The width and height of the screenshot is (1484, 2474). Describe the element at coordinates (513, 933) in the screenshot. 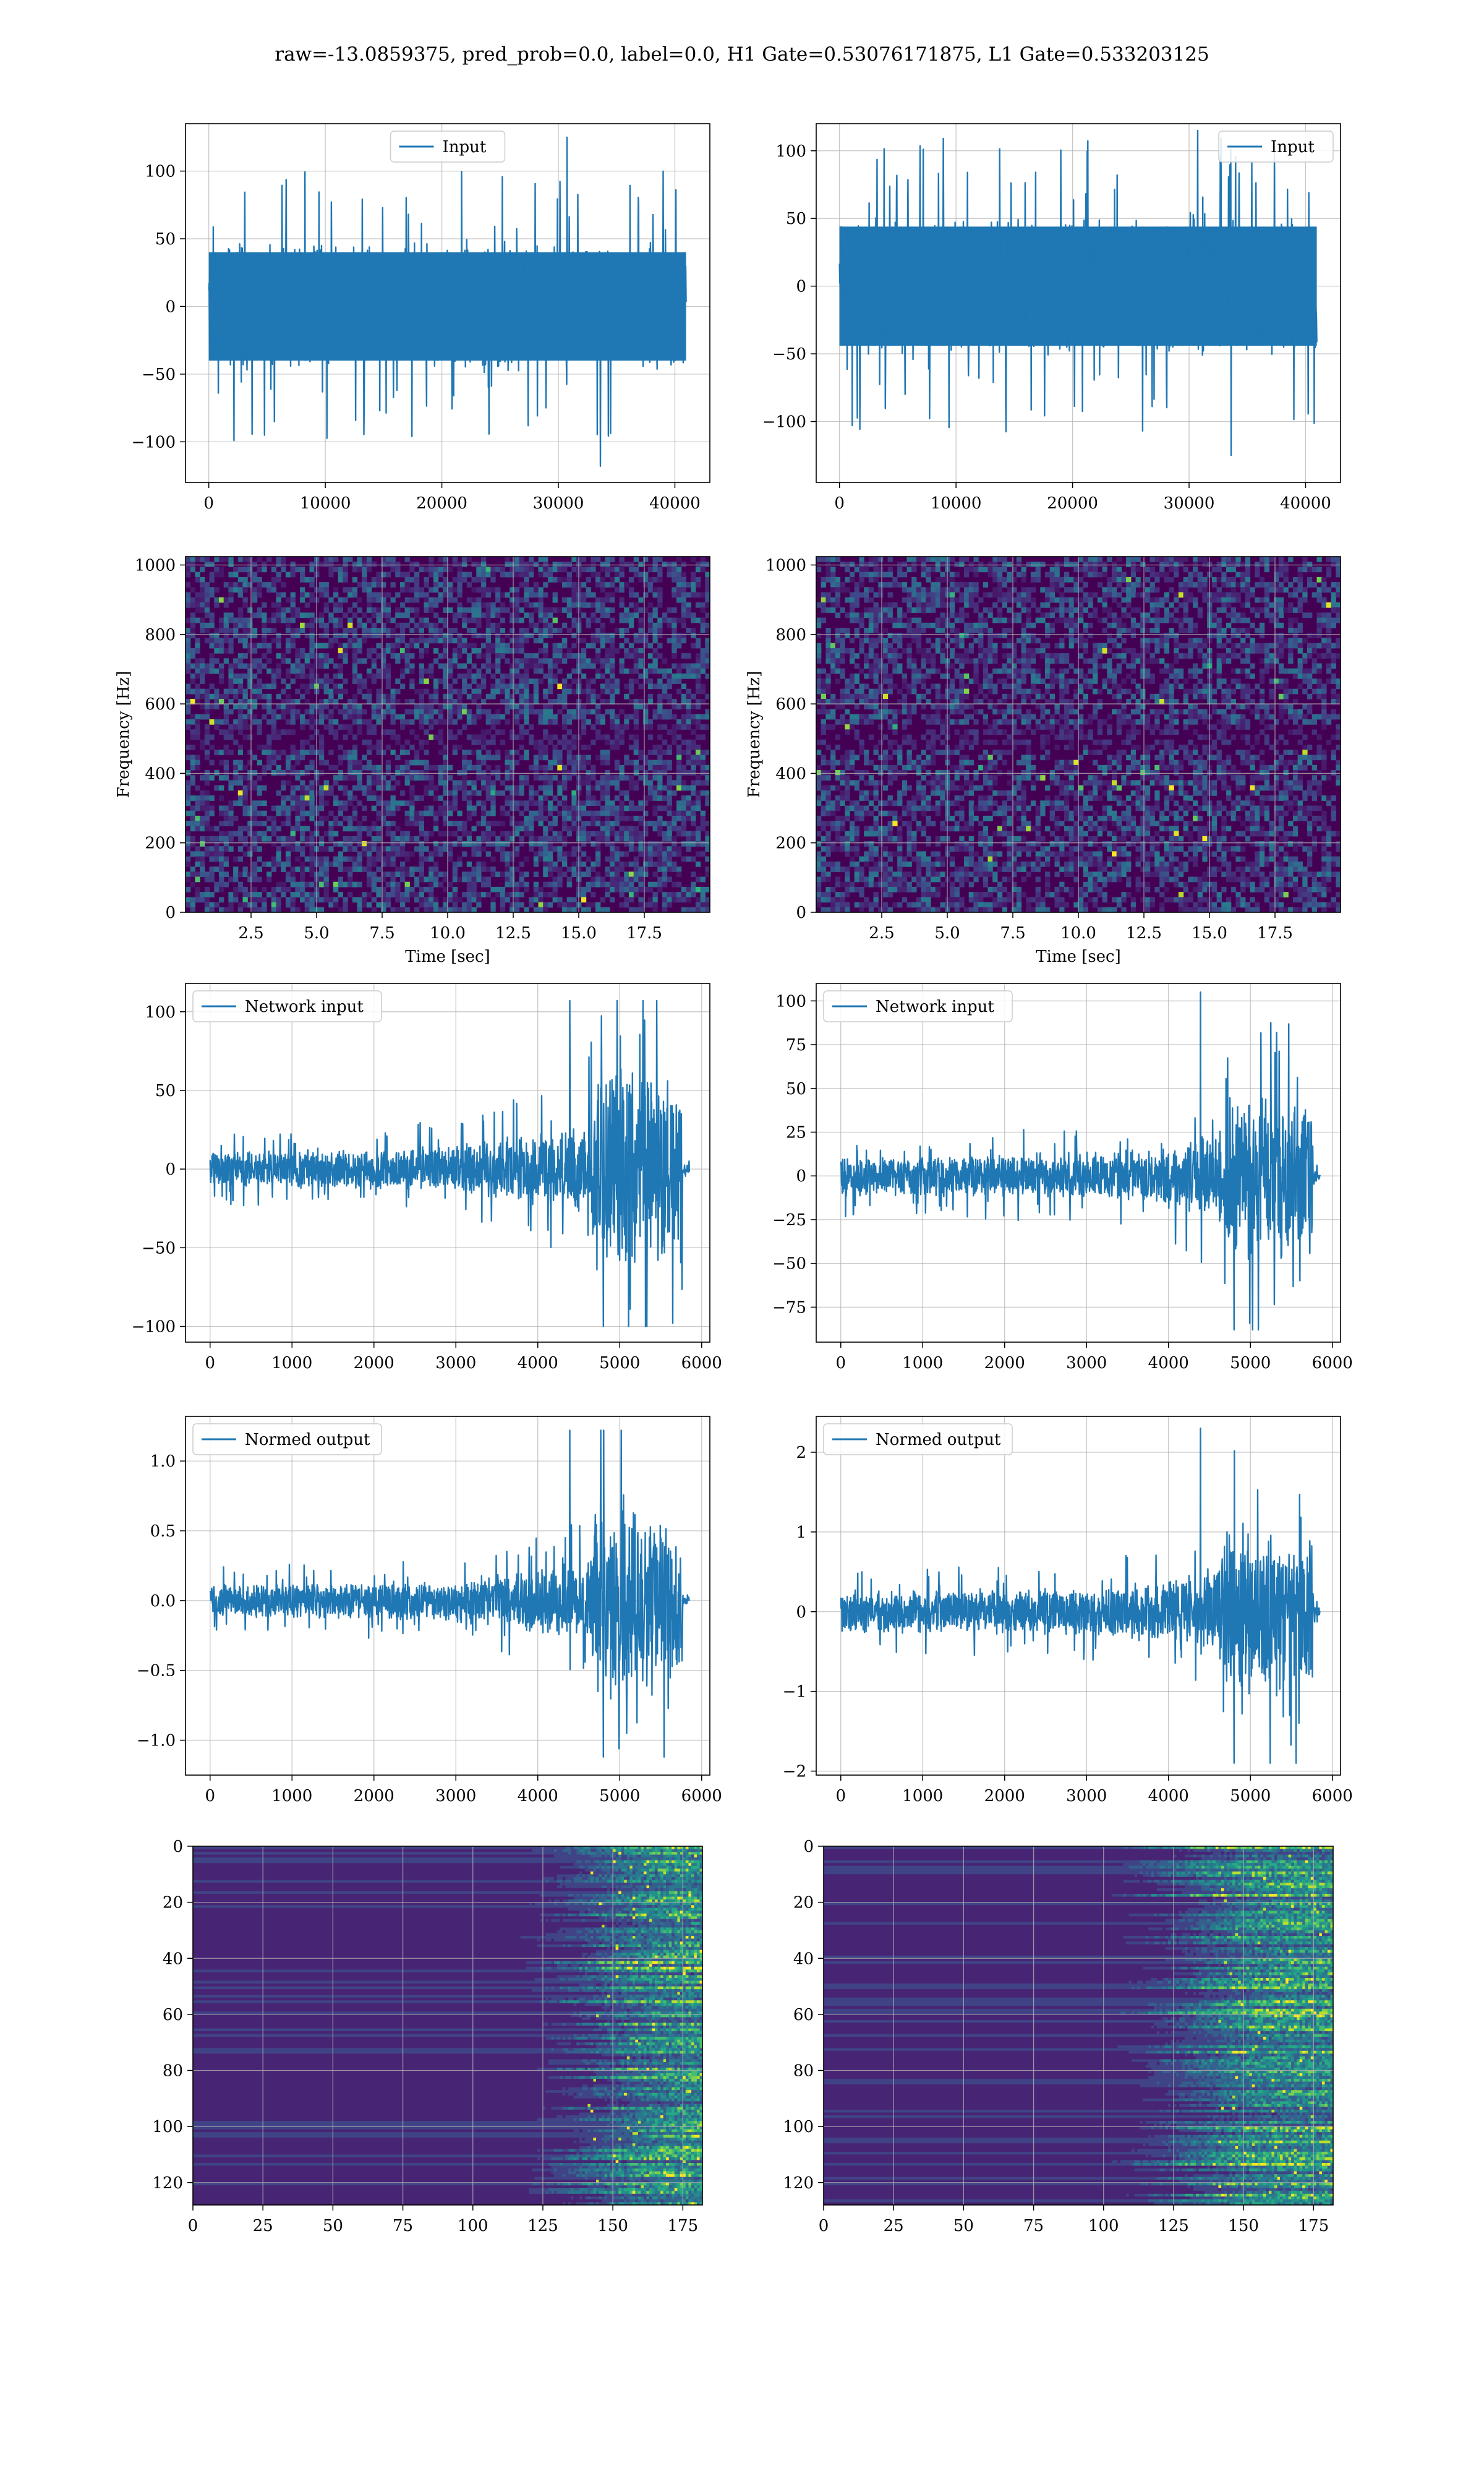

I see `x-tick-label: 12.5` at that location.